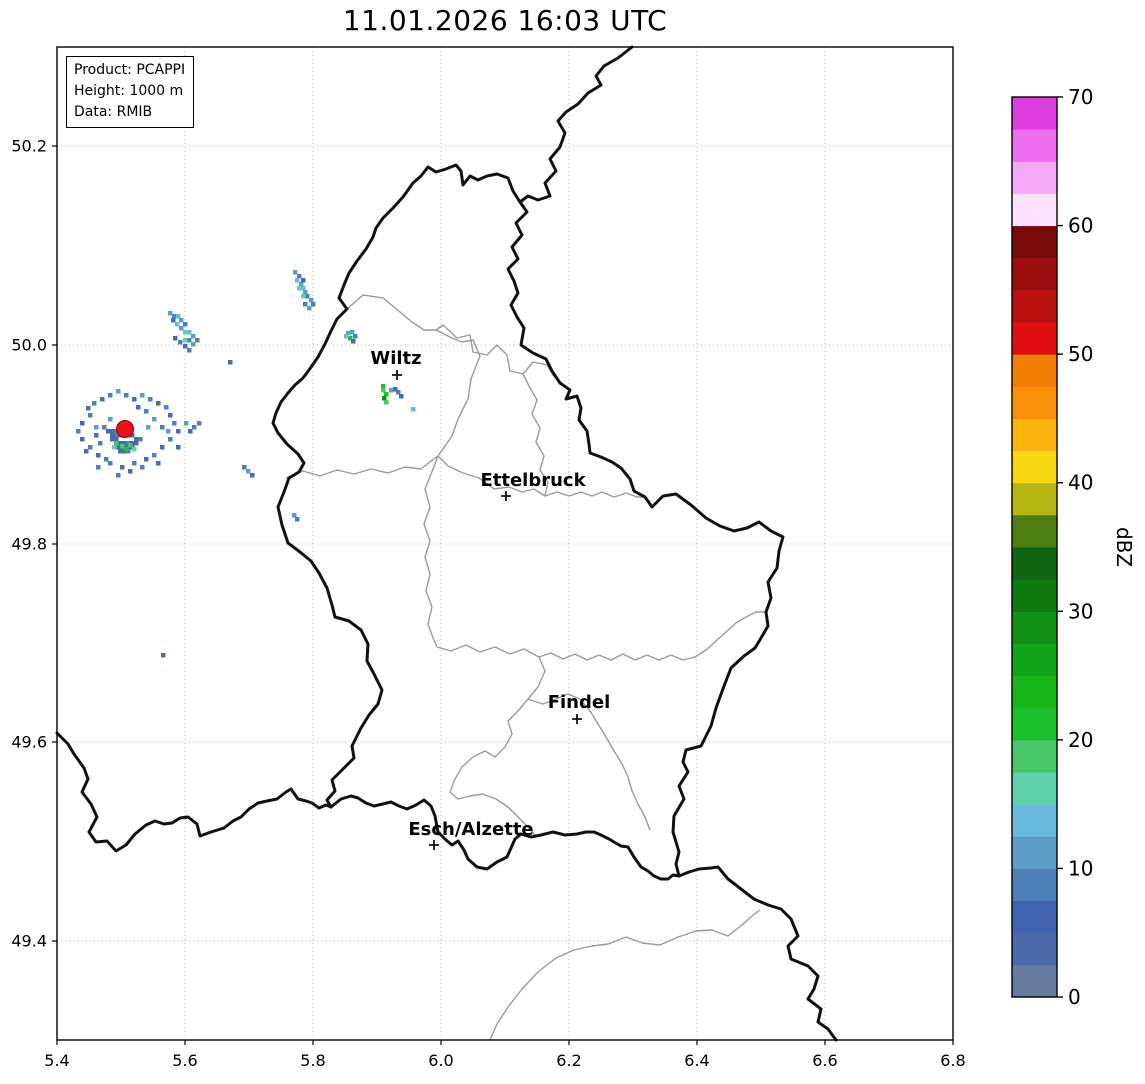 The width and height of the screenshot is (1145, 1084). I want to click on colorbar-outline, so click(1034, 547).